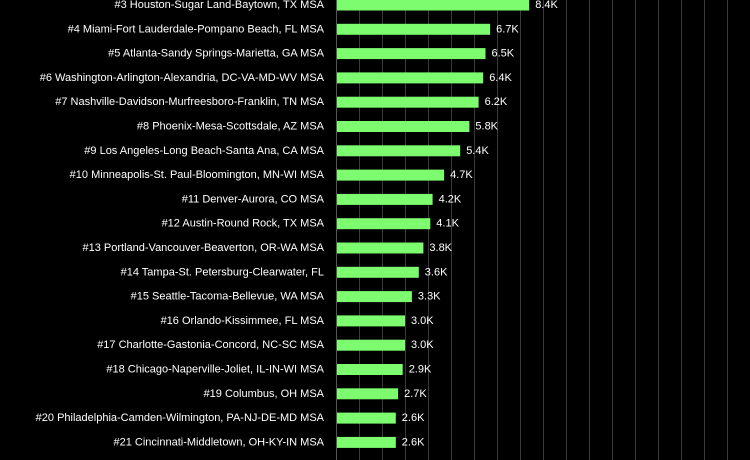 The height and width of the screenshot is (460, 750). I want to click on data-label: 2.9K, so click(420, 370).